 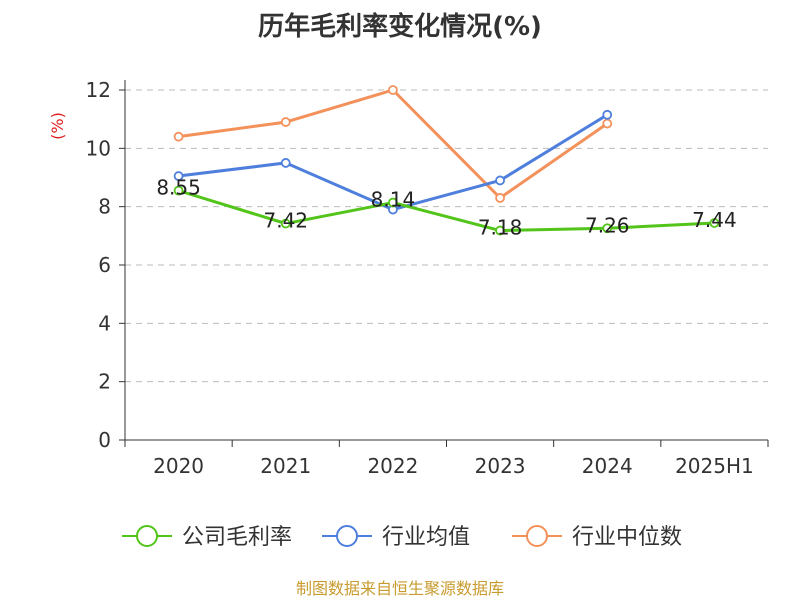 What do you see at coordinates (57, 126) in the screenshot?
I see `y-axis-label: (%)` at bounding box center [57, 126].